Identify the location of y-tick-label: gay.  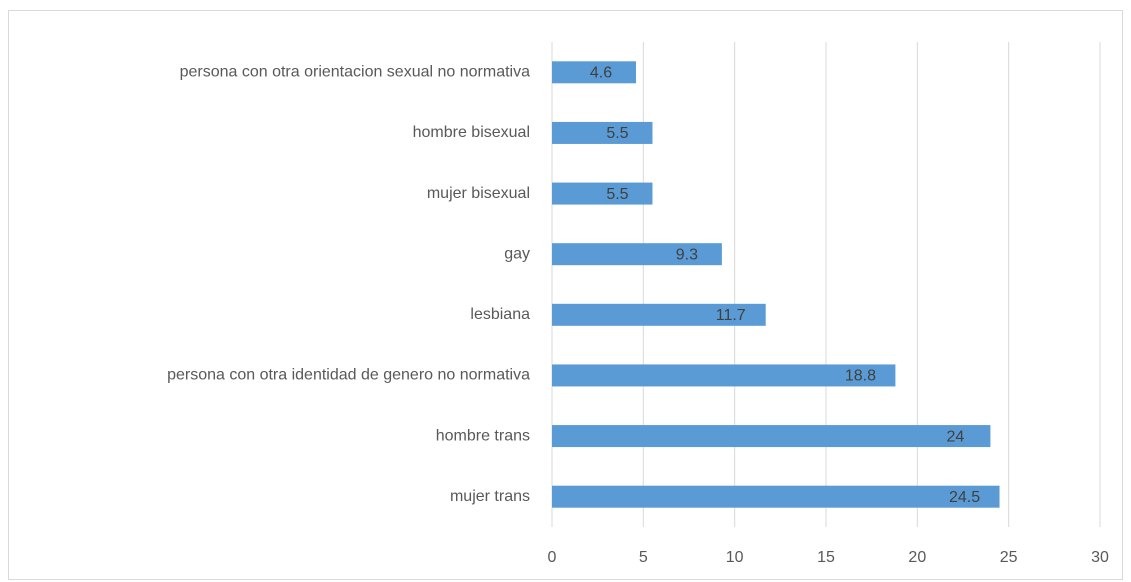
(517, 253).